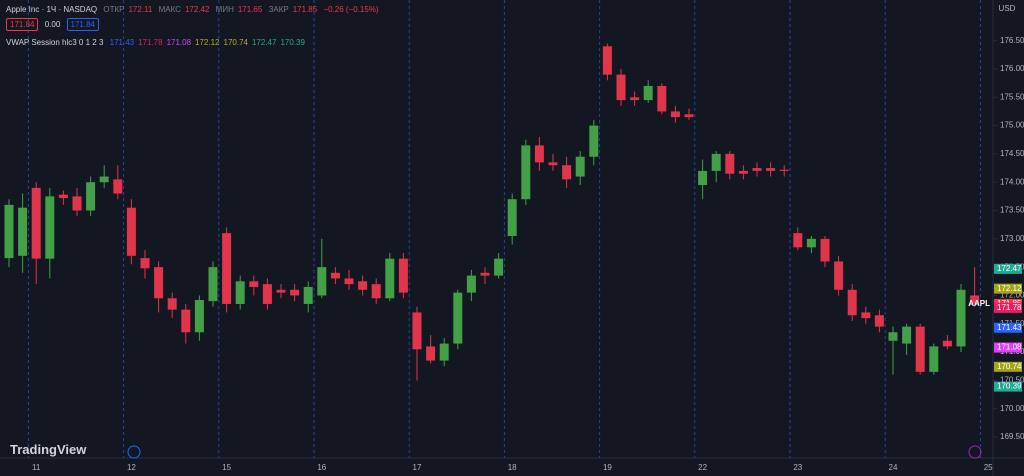 The height and width of the screenshot is (476, 1024). What do you see at coordinates (82, 24) in the screenshot?
I see `ask: 171.84` at bounding box center [82, 24].